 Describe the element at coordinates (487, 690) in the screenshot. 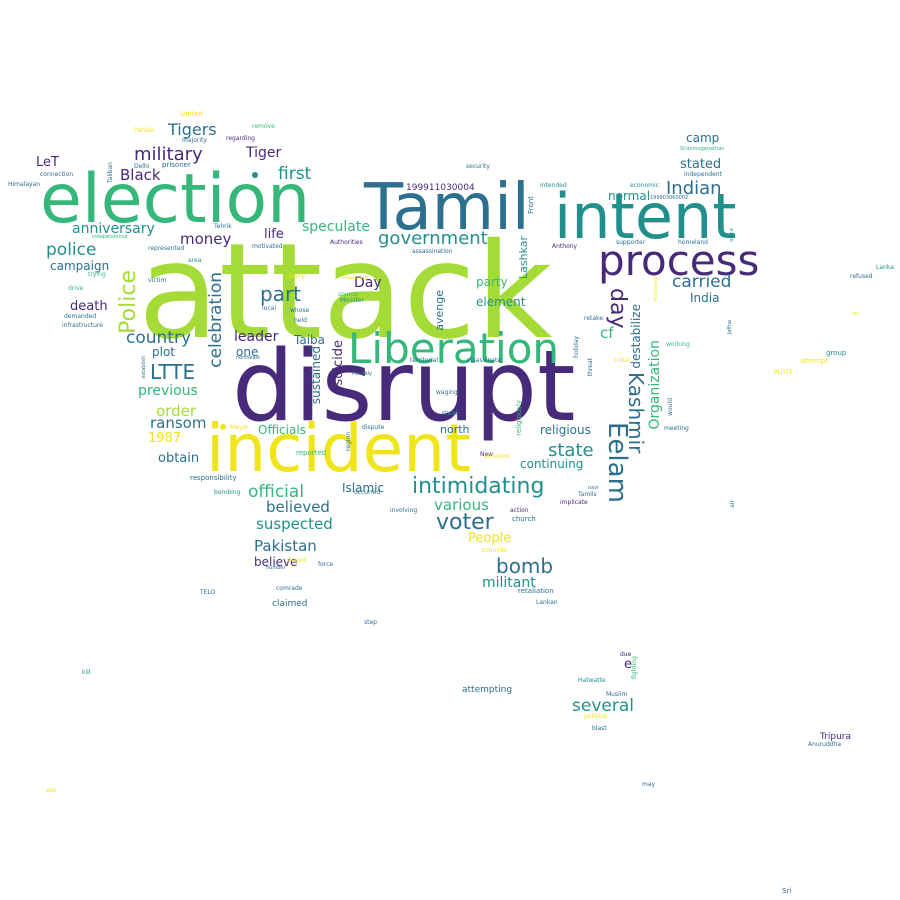

I see `word-attempting: attempting` at that location.